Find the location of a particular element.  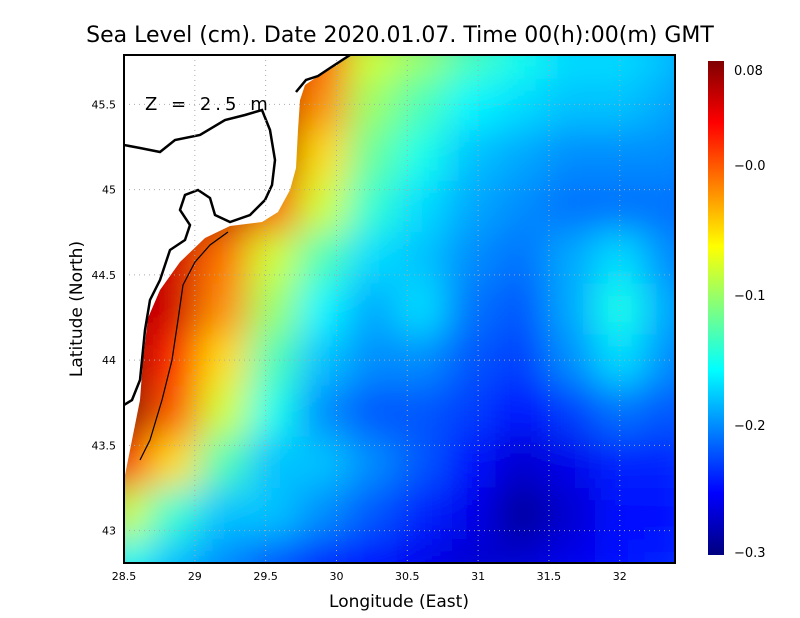

x-tick-label: 28.5 is located at coordinates (124, 576).